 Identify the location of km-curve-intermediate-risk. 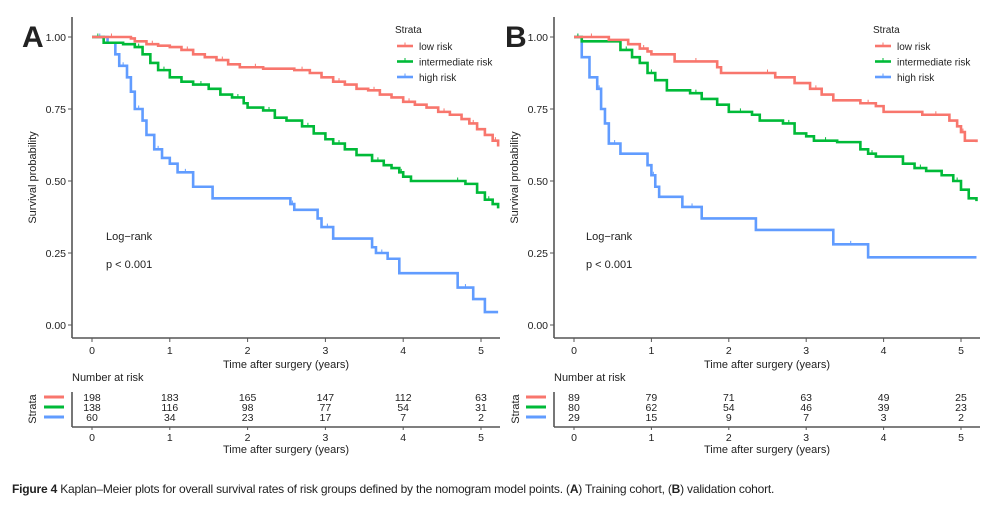
(296, 122).